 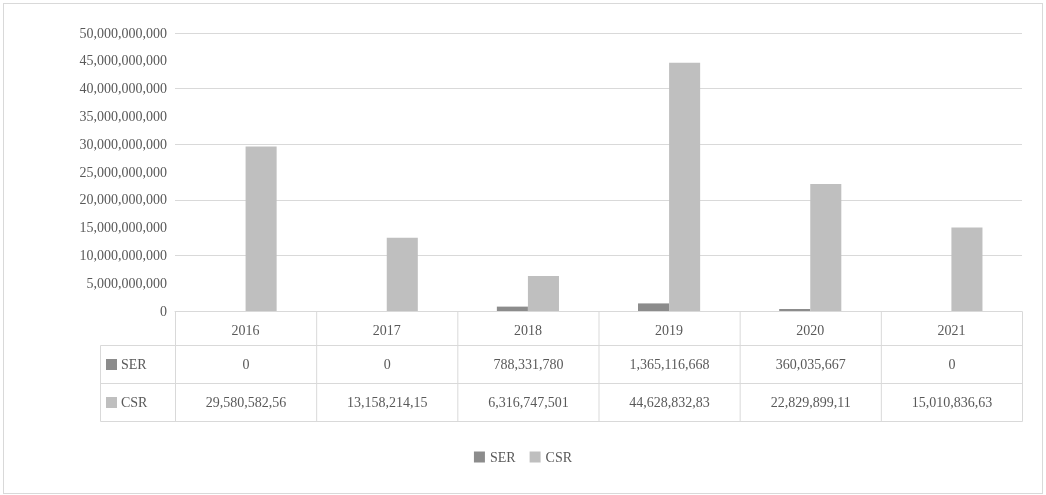 I want to click on y-tick-label: 40,000,000,000, so click(x=123, y=89).